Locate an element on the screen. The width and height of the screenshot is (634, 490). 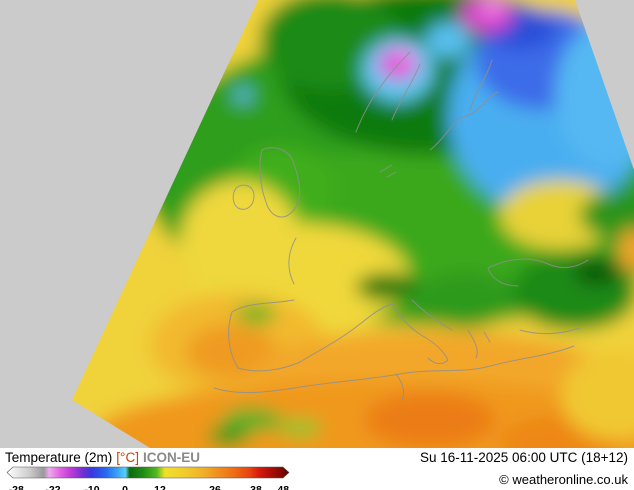
valid-time: Su 16-11-2025 06:00 UTC (18+12) is located at coordinates (523, 457).